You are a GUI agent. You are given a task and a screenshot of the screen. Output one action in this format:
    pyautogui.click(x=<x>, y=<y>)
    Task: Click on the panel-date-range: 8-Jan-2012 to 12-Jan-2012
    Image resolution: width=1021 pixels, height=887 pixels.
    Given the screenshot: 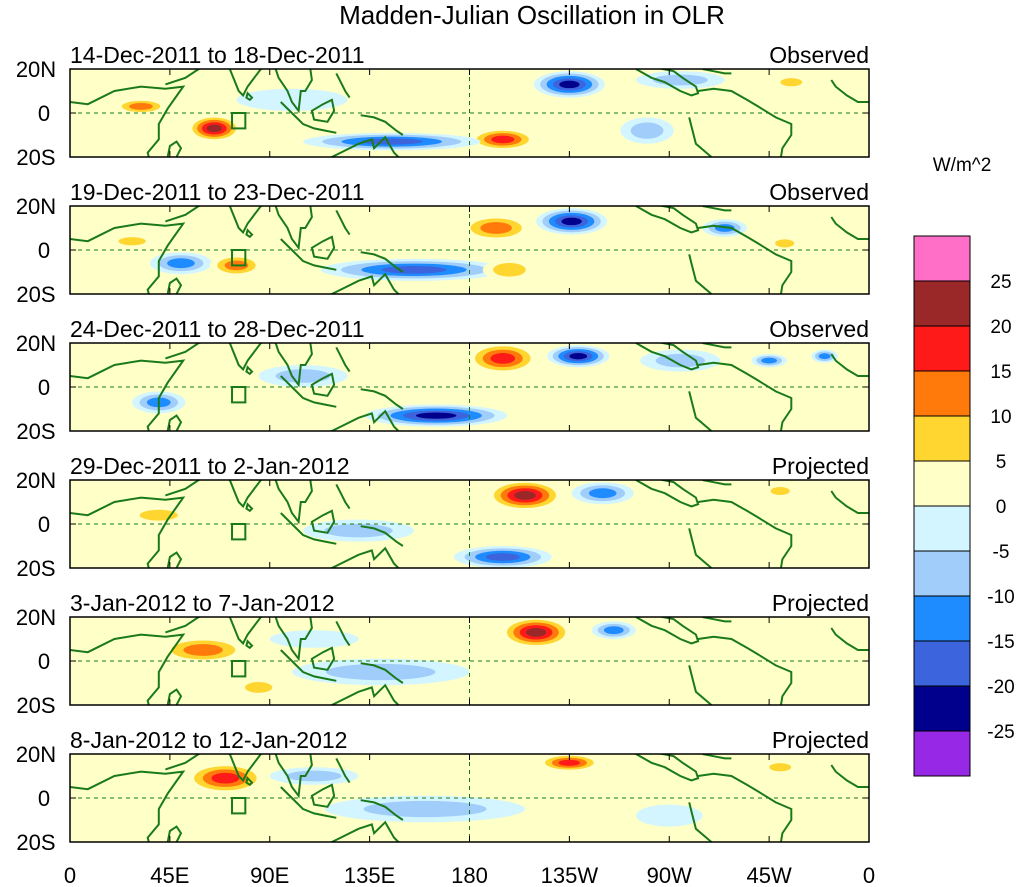 What is the action you would take?
    pyautogui.click(x=208, y=740)
    